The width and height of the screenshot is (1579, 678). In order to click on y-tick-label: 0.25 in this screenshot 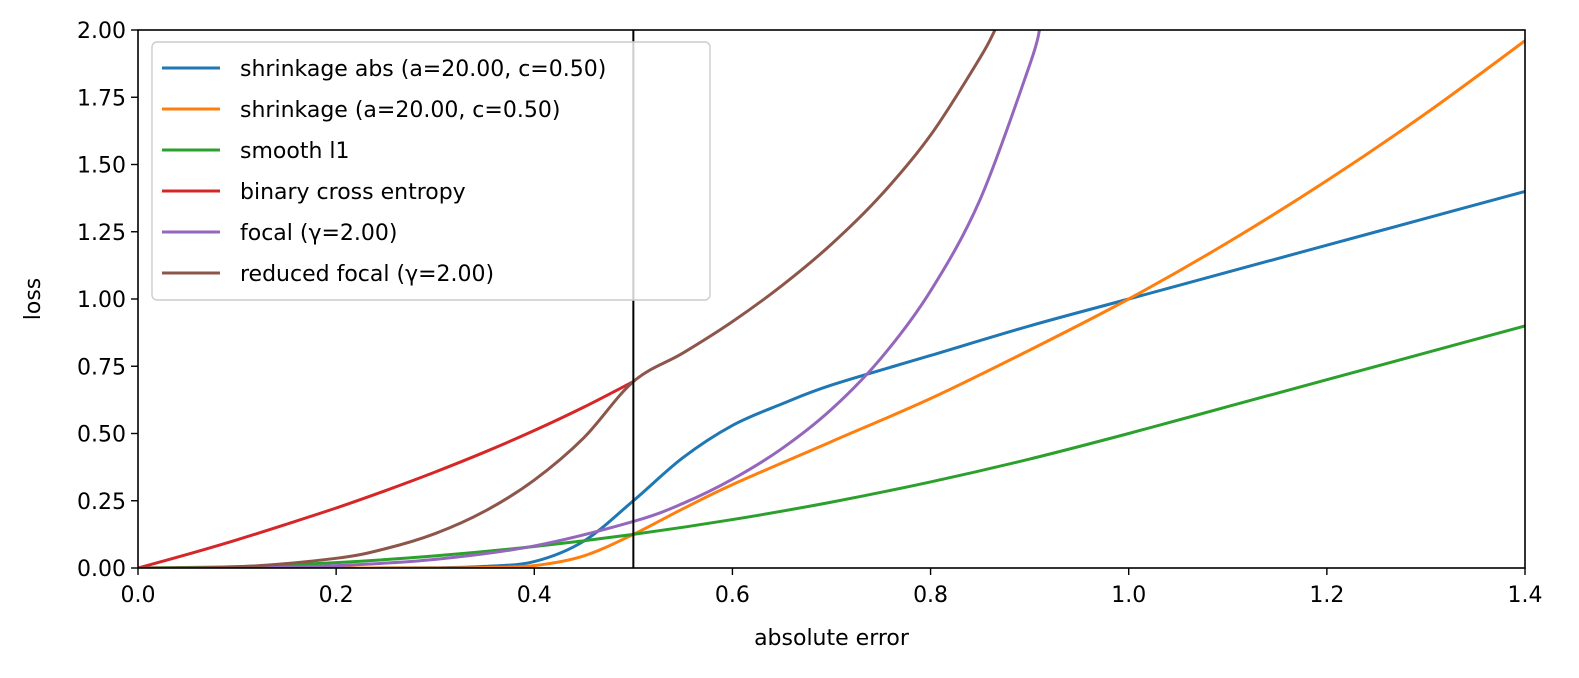, I will do `click(101, 502)`.